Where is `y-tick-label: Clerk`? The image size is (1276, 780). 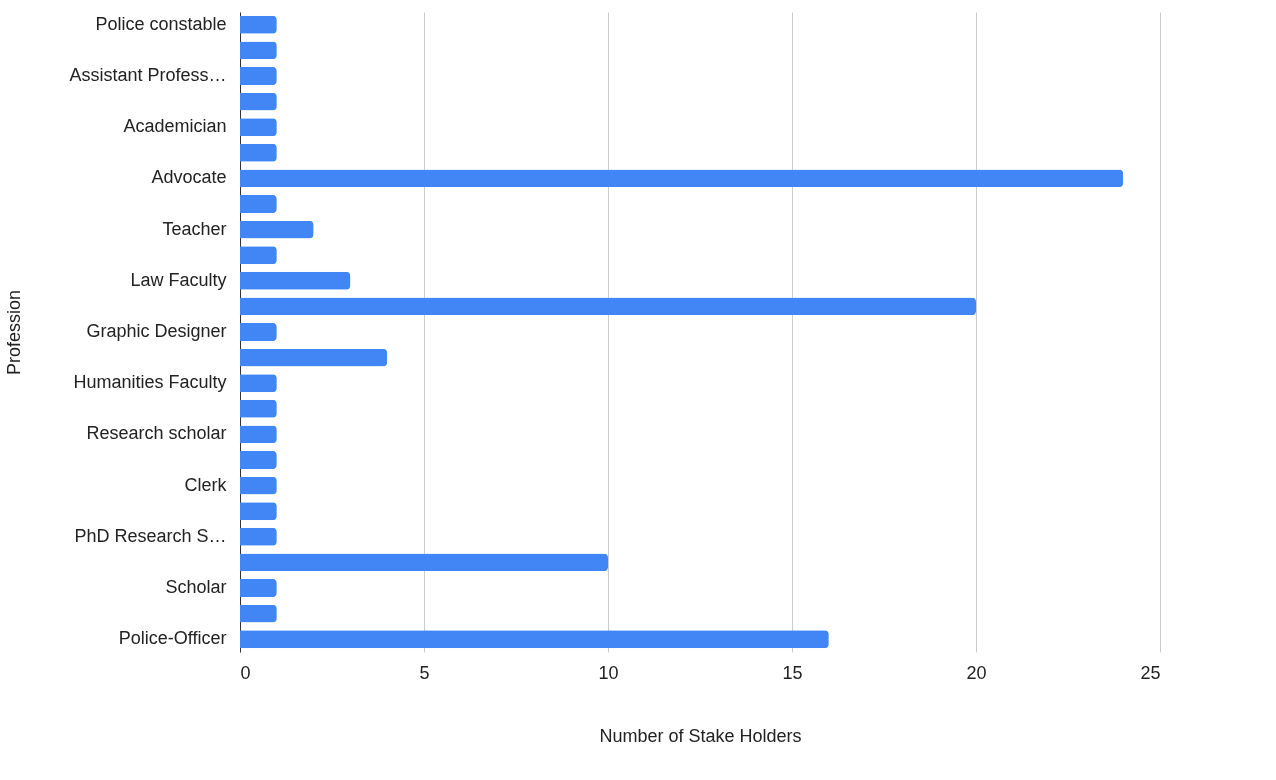
y-tick-label: Clerk is located at coordinates (206, 484).